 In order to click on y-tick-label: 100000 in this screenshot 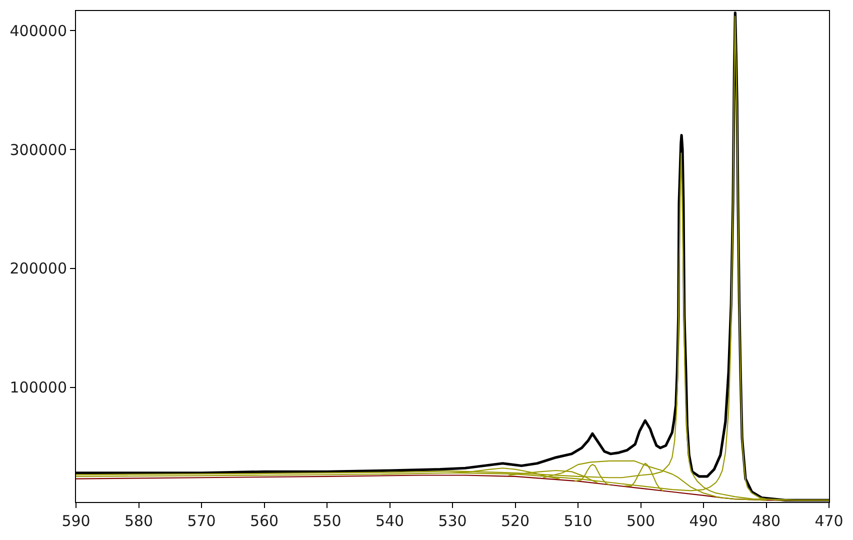, I will do `click(38, 387)`.